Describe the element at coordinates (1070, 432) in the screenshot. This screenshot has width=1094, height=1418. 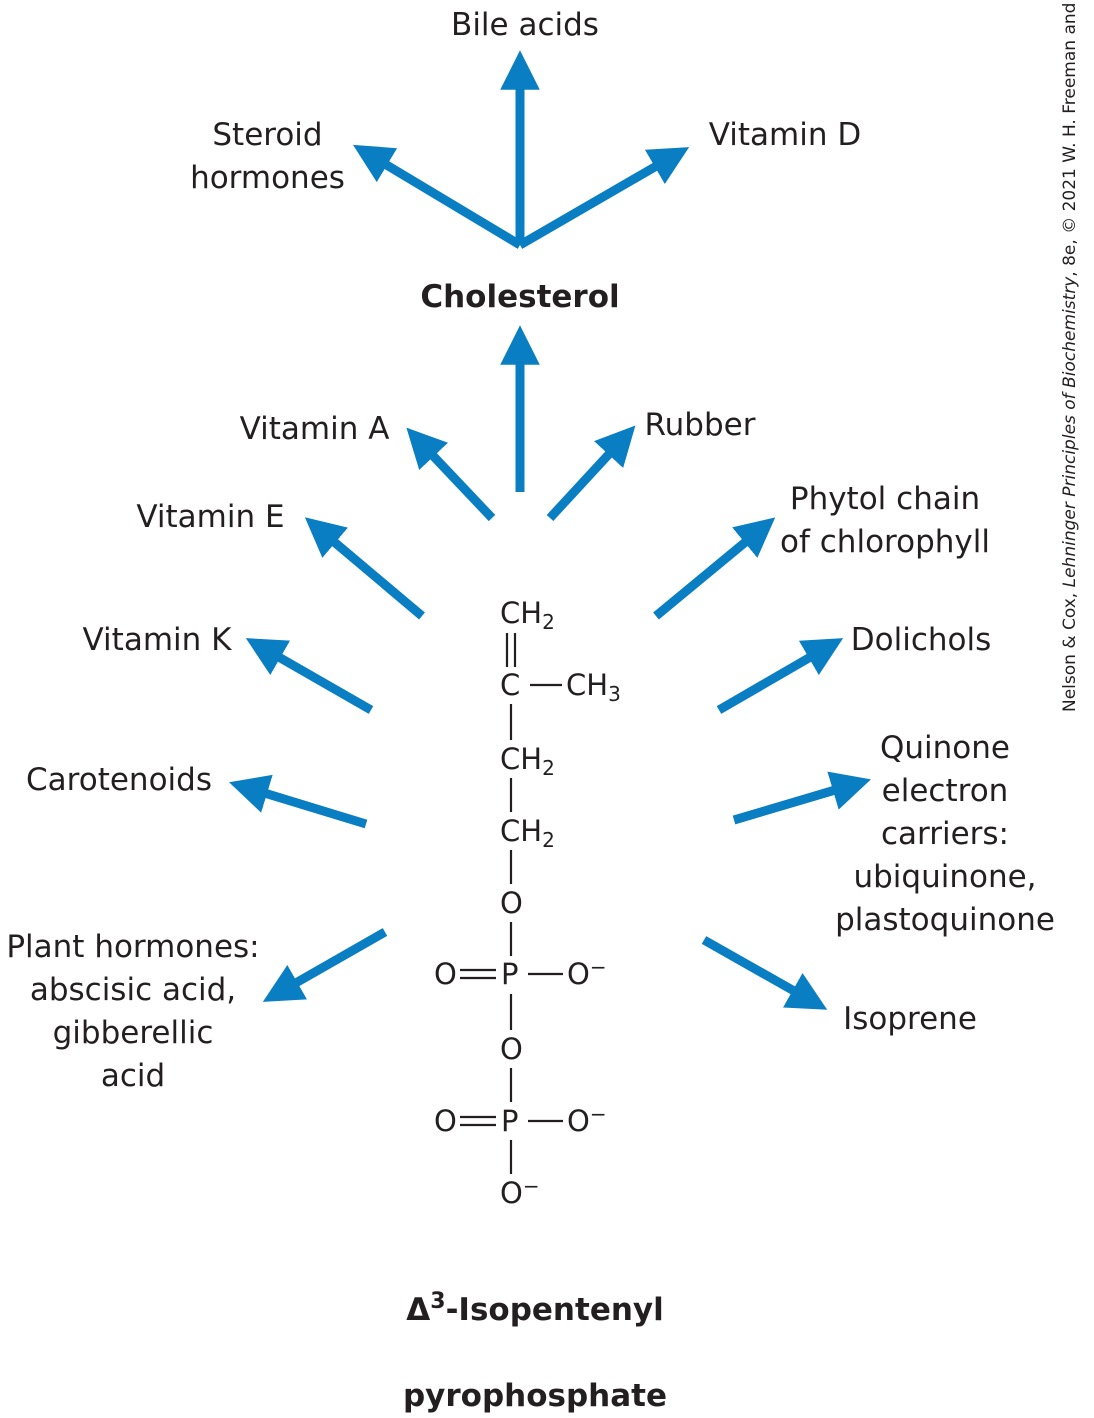
I see `credit-title: Lehninger Principles of Biochemistry` at that location.